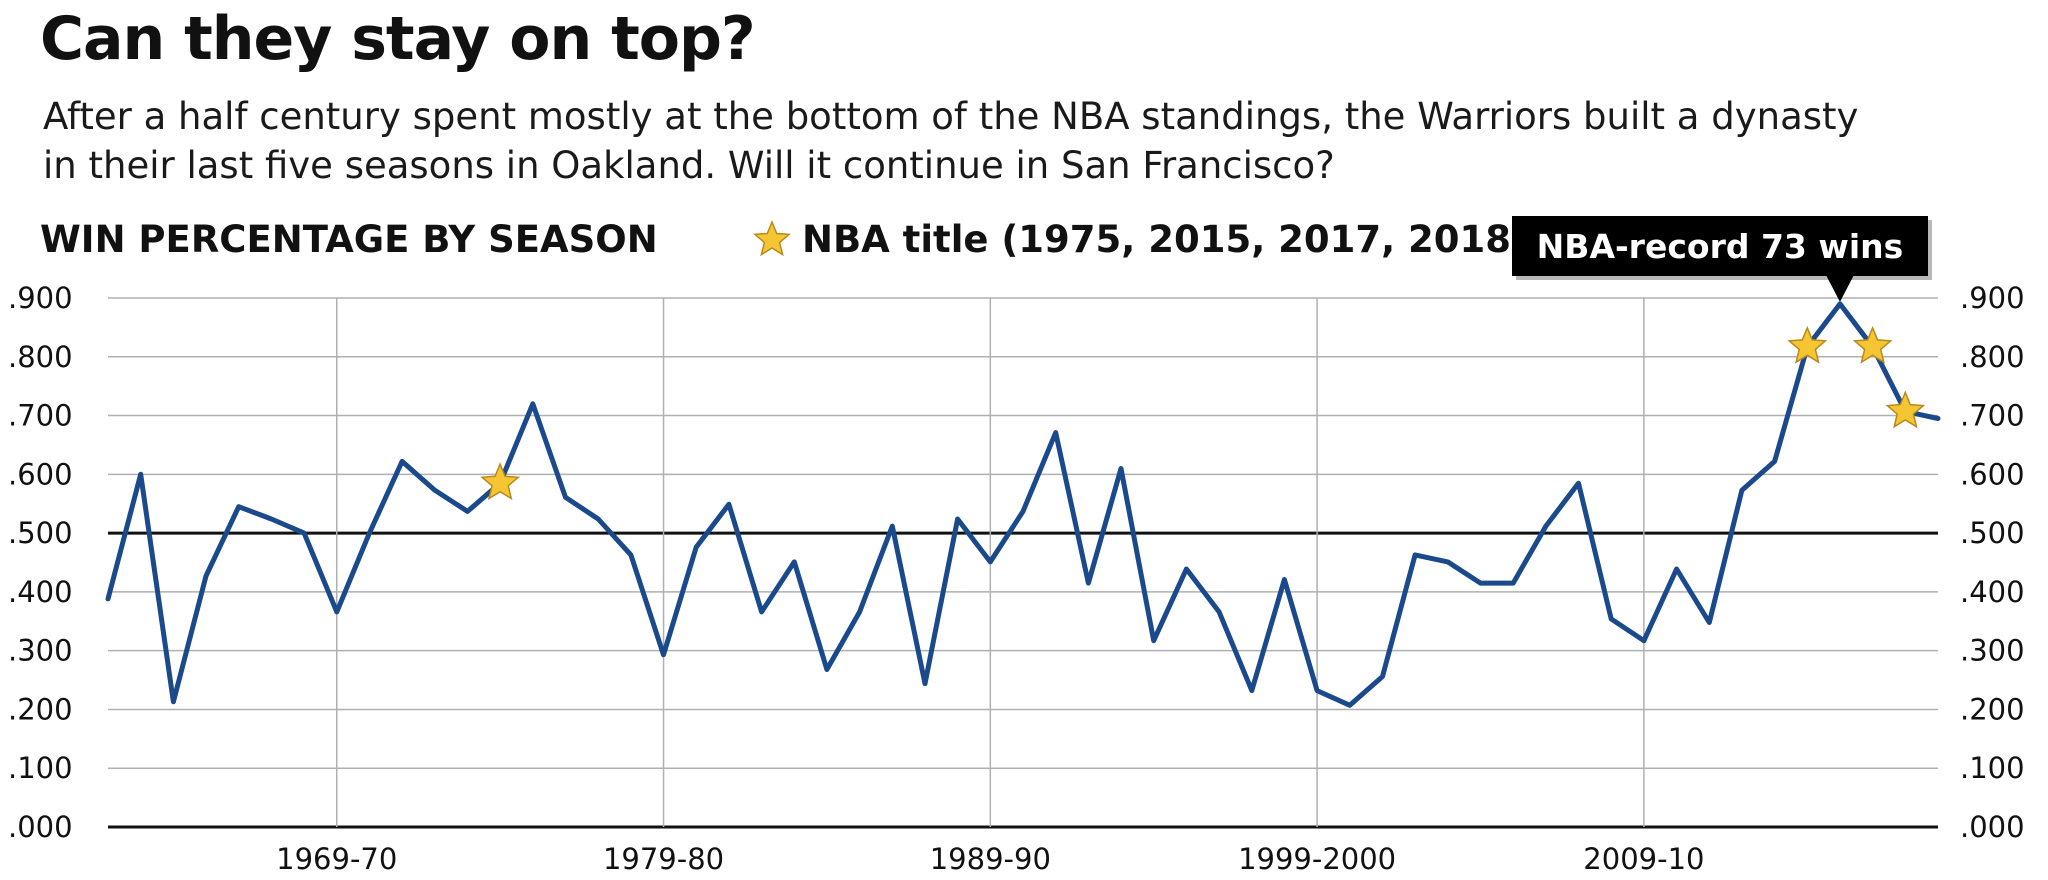 The image size is (2048, 880). I want to click on y-tick-label-left: .800, so click(40, 357).